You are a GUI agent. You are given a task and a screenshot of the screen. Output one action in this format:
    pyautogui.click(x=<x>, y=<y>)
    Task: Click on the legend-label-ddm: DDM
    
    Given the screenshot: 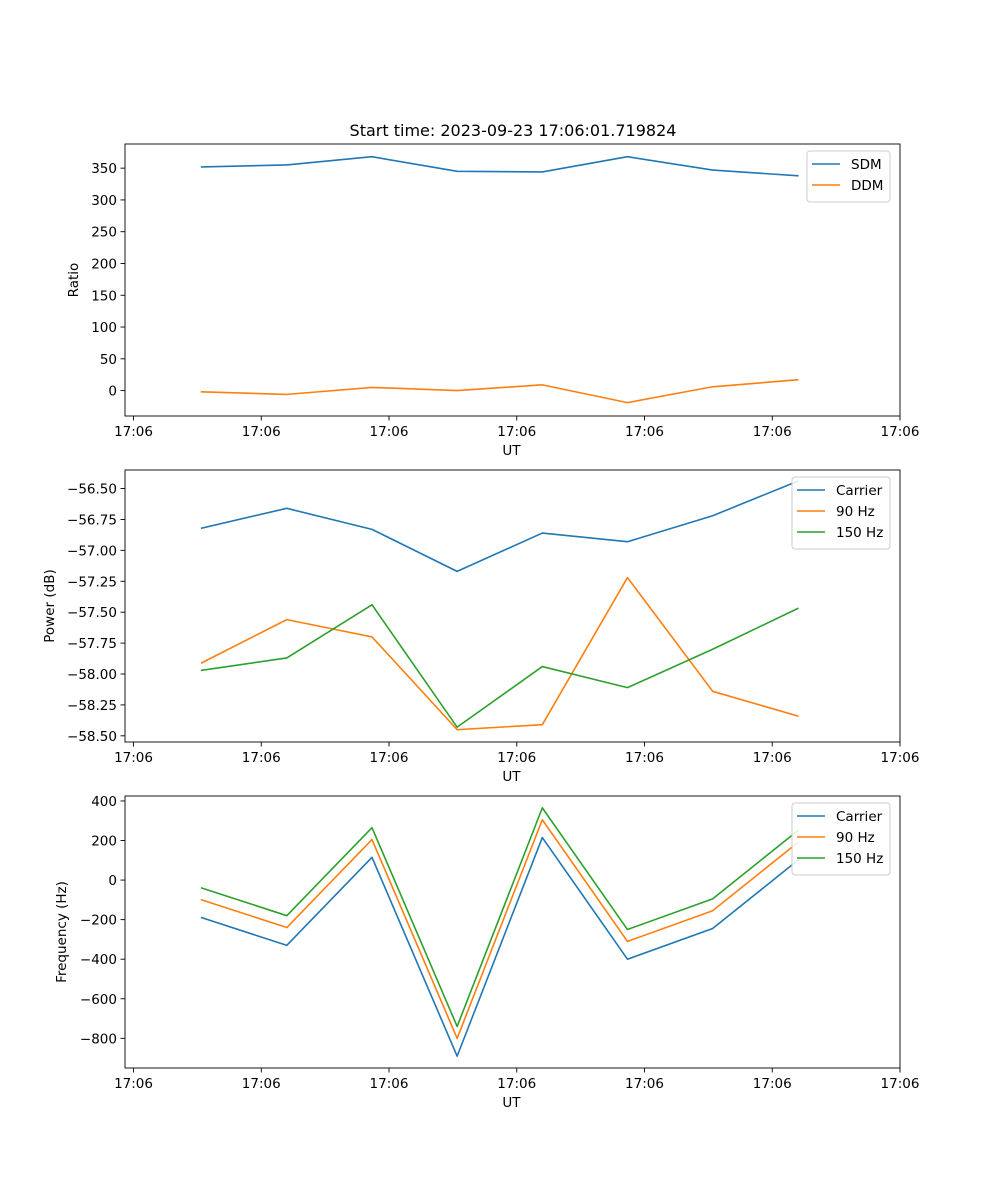 What is the action you would take?
    pyautogui.click(x=867, y=186)
    